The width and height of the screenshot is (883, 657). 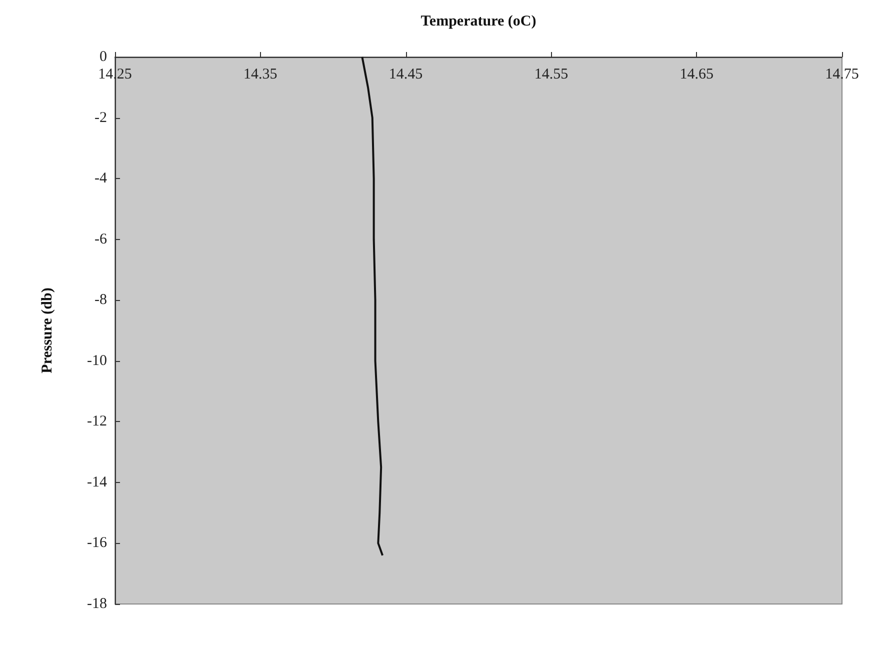 What do you see at coordinates (101, 178) in the screenshot?
I see `y-tick-label: -4` at bounding box center [101, 178].